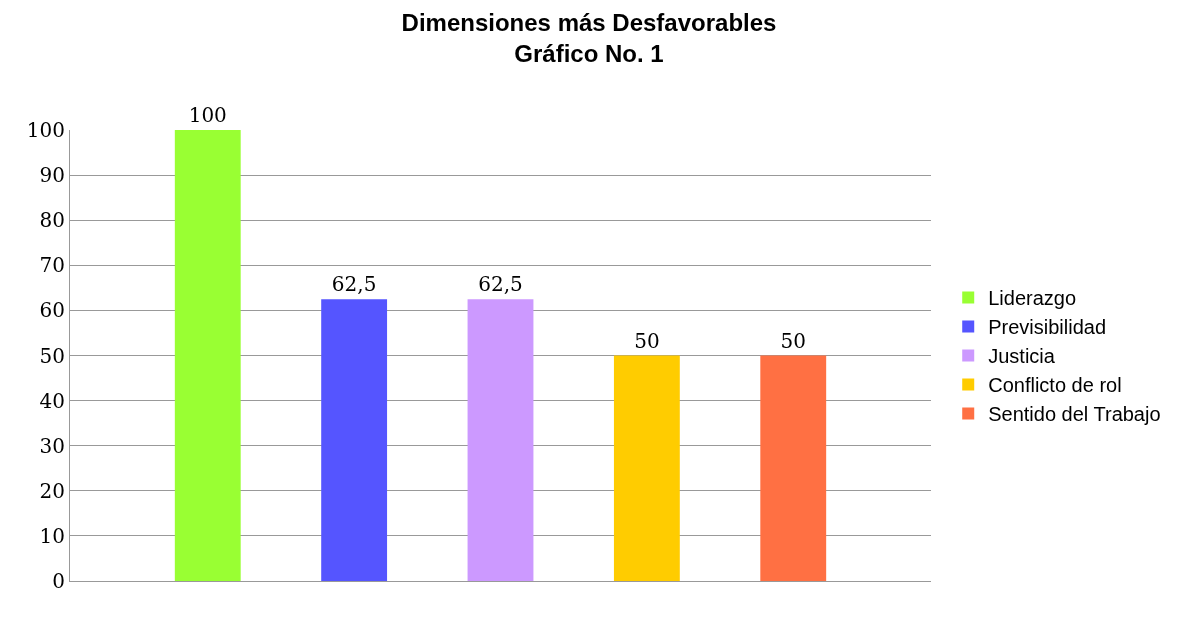  What do you see at coordinates (52, 535) in the screenshot?
I see `y-tick-label: 10` at bounding box center [52, 535].